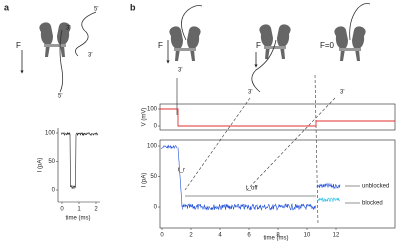  I want to click on annotation: t_r, so click(181, 171).